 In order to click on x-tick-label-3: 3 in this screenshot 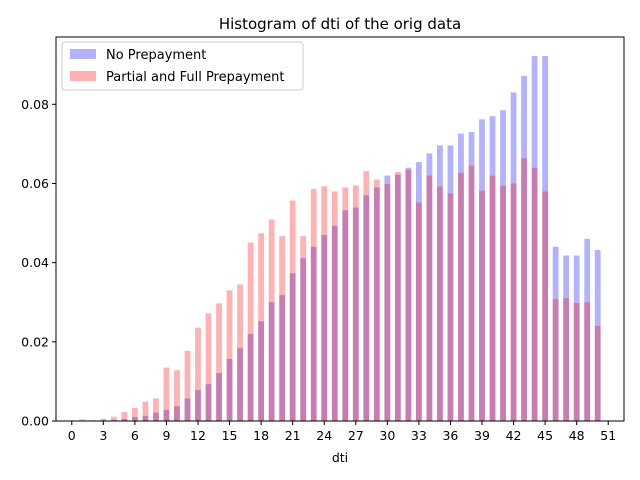, I will do `click(103, 435)`.